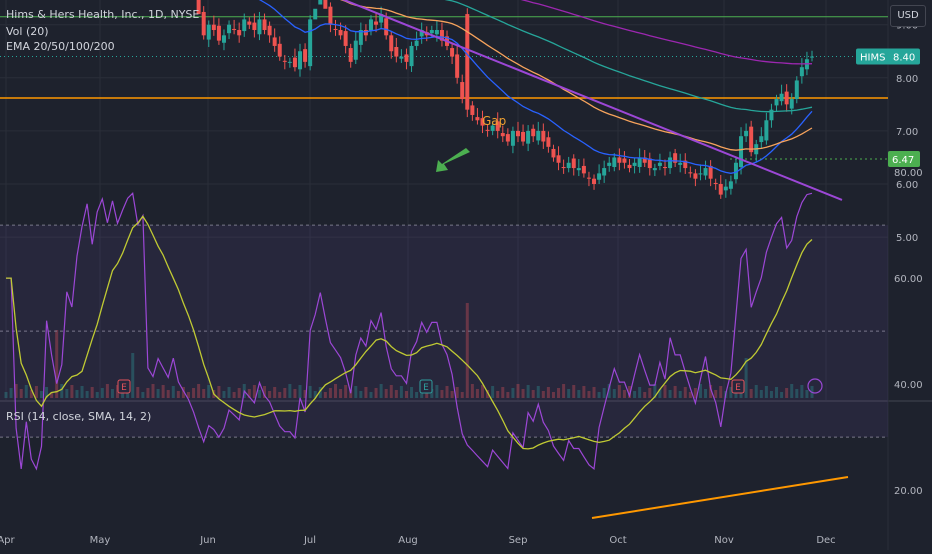  Describe the element at coordinates (666, 32) in the screenshot. I see `ema-200-line` at that location.